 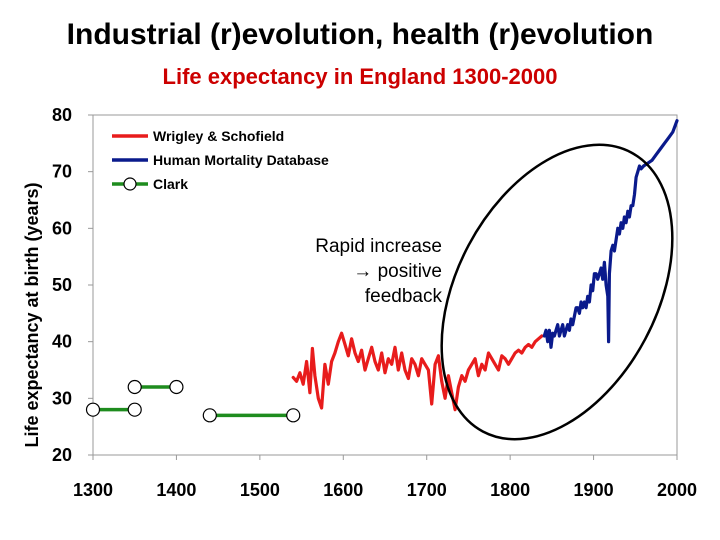 What do you see at coordinates (404, 296) in the screenshot?
I see `annotation-text: feedback` at bounding box center [404, 296].